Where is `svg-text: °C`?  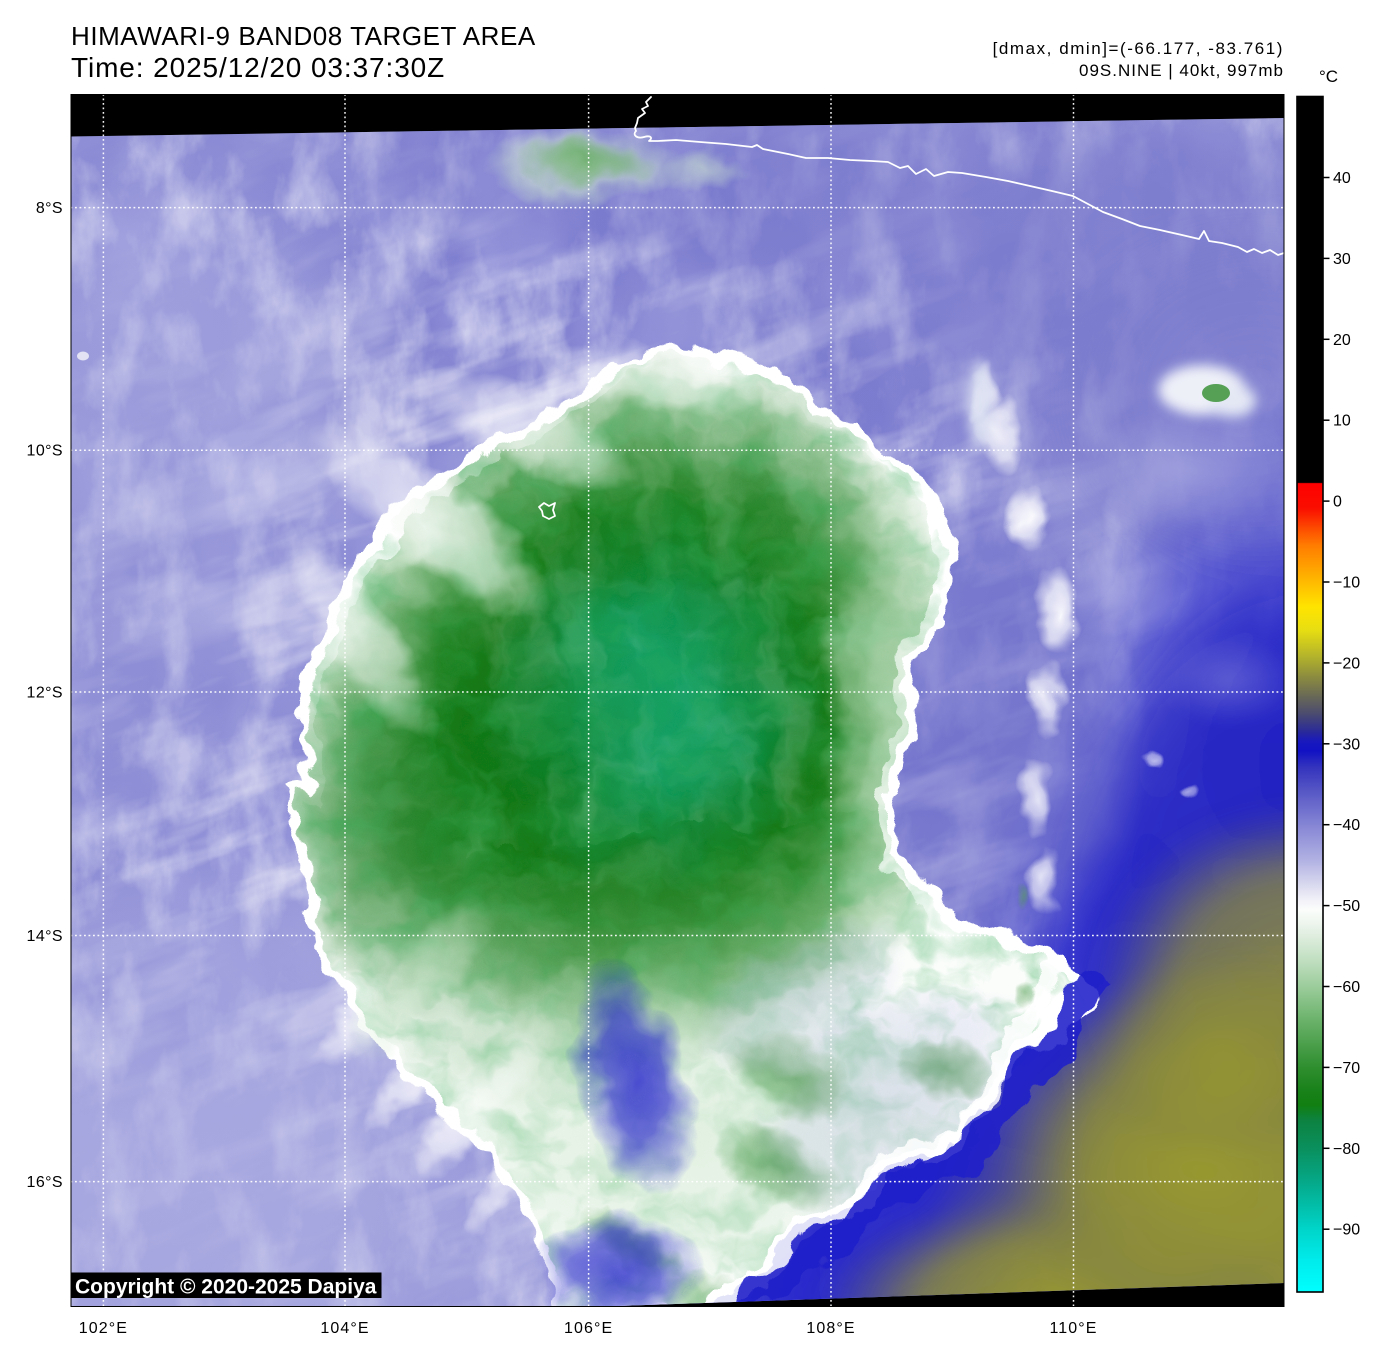 svg-text: °C is located at coordinates (1328, 76).